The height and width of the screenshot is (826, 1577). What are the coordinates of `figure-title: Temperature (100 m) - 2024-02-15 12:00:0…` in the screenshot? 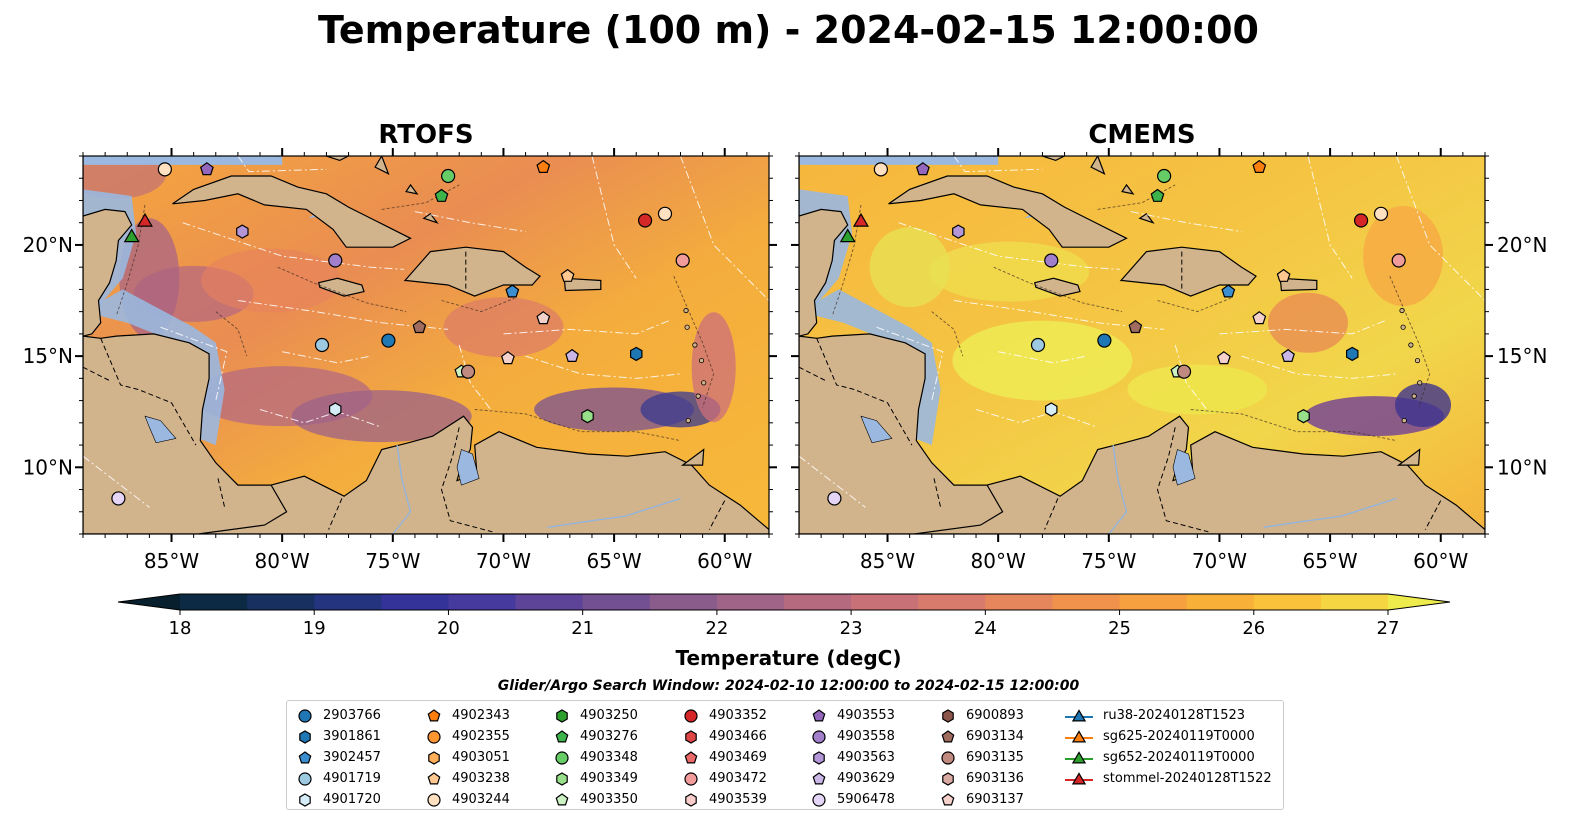 It's located at (788, 30).